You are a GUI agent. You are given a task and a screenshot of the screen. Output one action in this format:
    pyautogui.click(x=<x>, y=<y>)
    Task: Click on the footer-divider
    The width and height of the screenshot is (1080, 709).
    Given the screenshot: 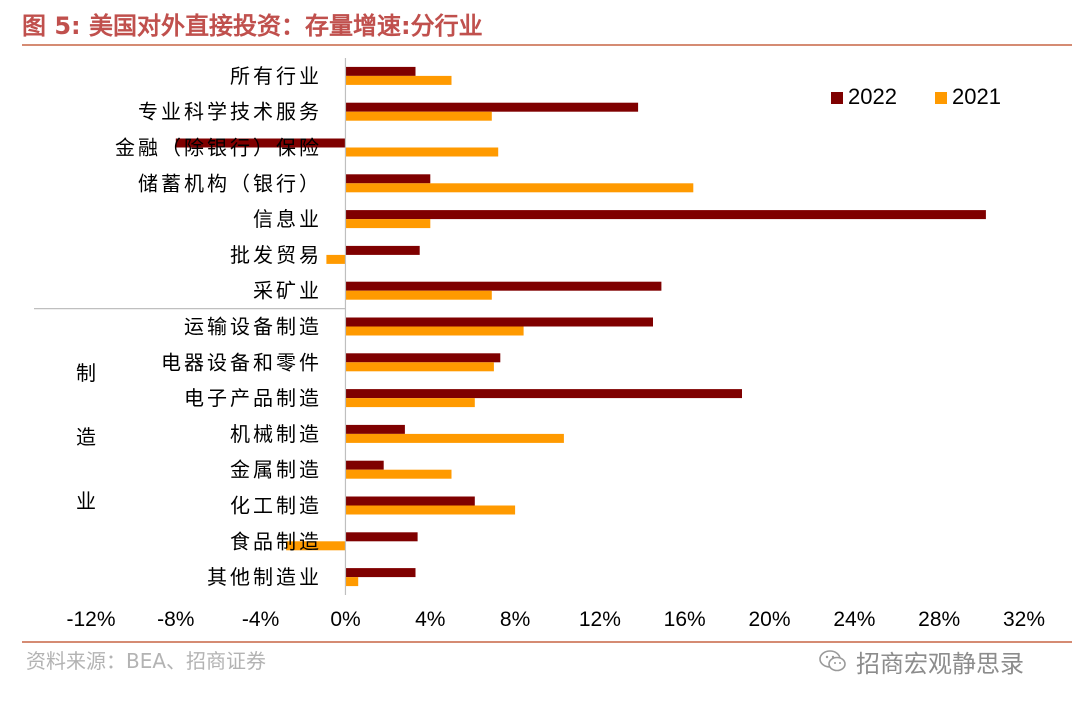 What is the action you would take?
    pyautogui.click(x=547, y=642)
    